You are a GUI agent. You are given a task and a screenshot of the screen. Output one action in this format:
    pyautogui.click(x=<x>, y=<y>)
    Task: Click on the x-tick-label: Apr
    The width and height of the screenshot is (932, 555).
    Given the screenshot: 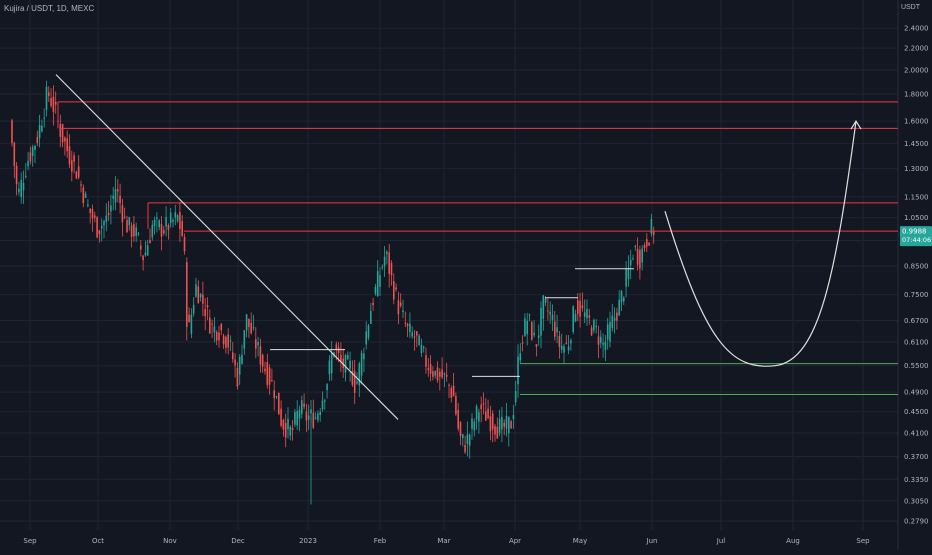 What is the action you would take?
    pyautogui.click(x=515, y=541)
    